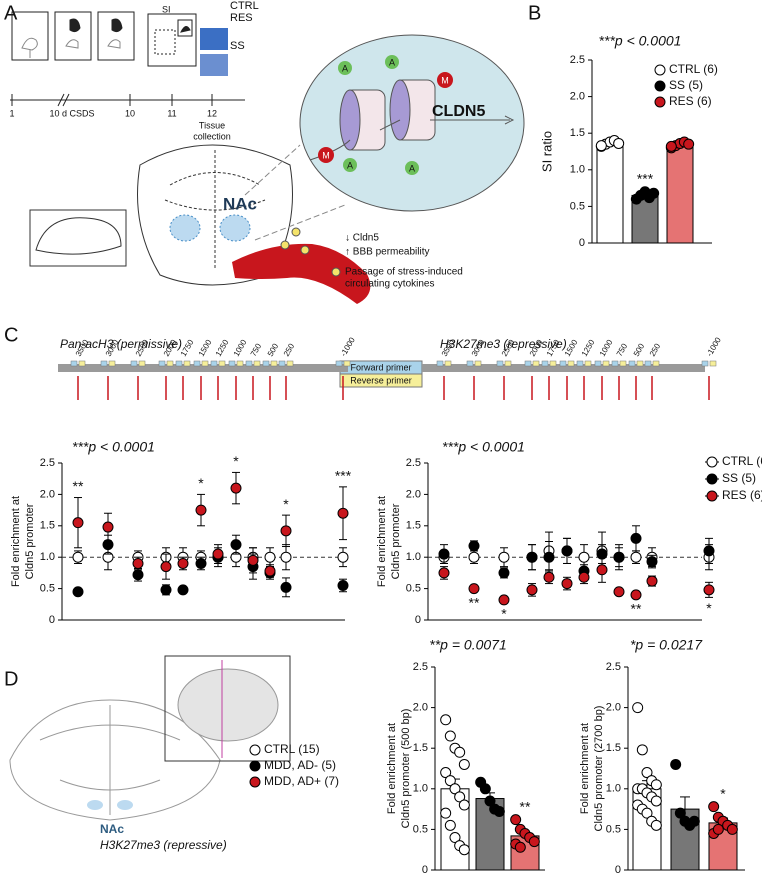  Describe the element at coordinates (127, 59) in the screenshot. I see `schedule` at that location.